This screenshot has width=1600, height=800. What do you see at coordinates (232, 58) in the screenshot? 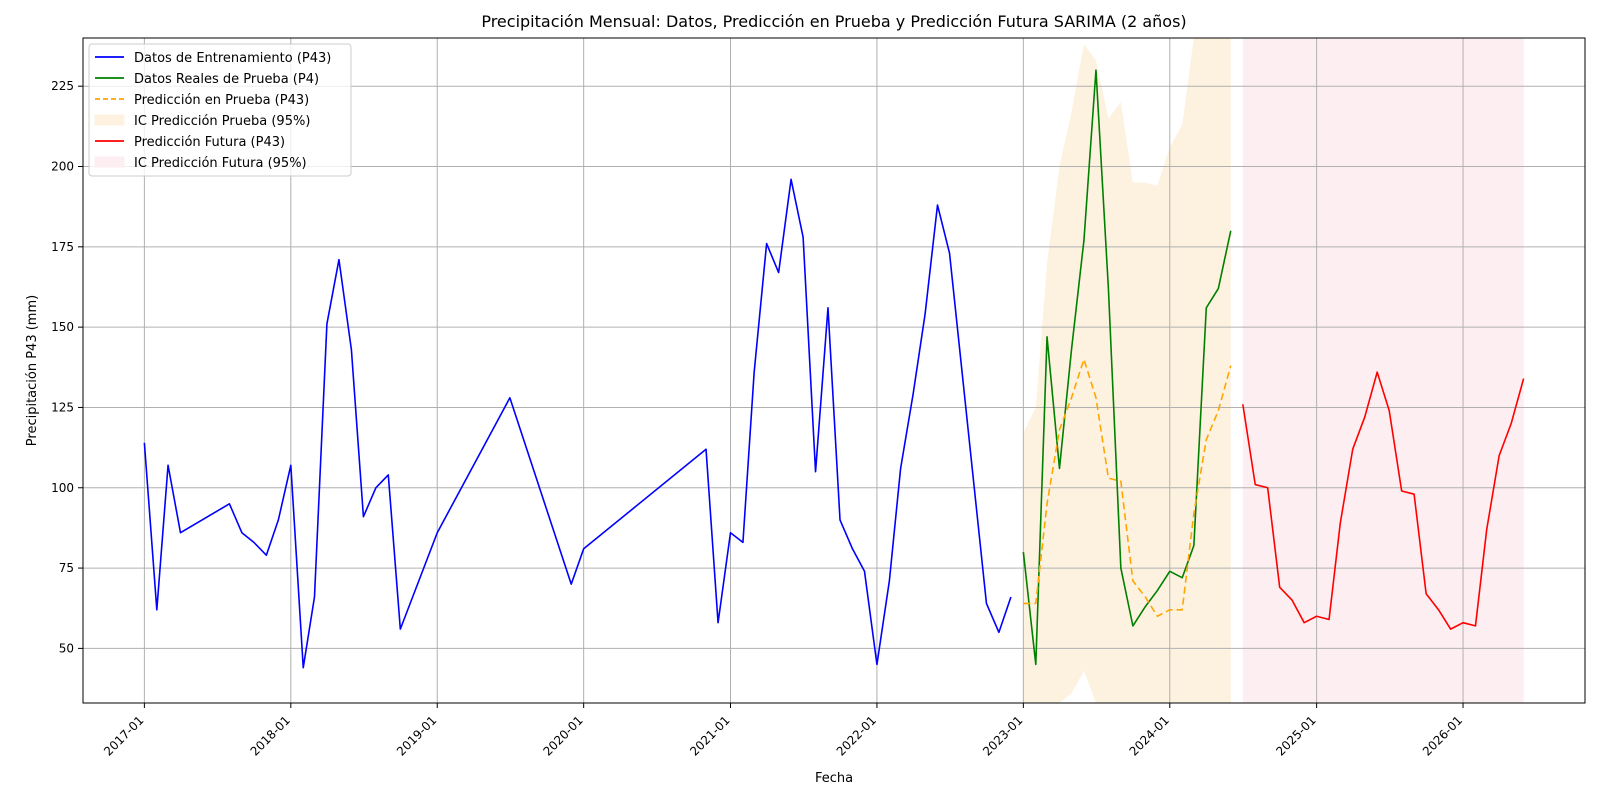
I see `legend-label: Datos de Entrenamiento (P43)` at bounding box center [232, 58].